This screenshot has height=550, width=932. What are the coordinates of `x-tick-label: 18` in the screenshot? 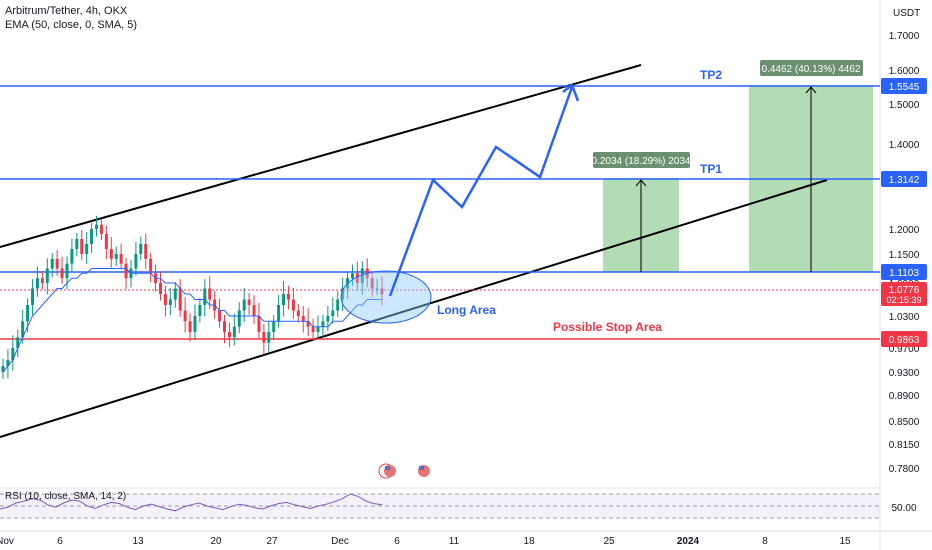 It's located at (529, 541).